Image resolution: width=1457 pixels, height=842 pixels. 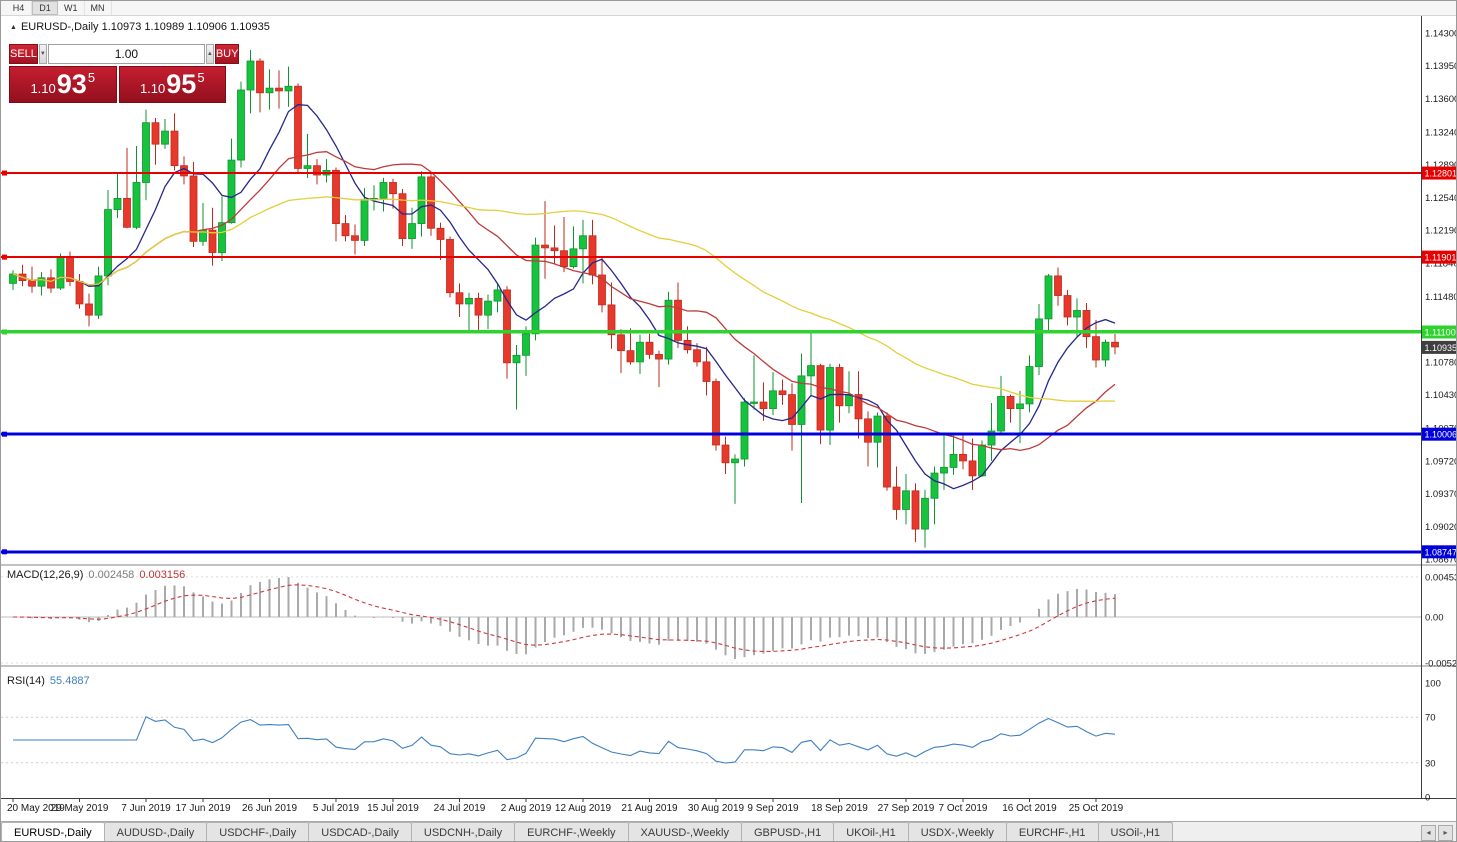 I want to click on chart-tab-usdcad-daily: USDCAD-,Daily, so click(x=360, y=831).